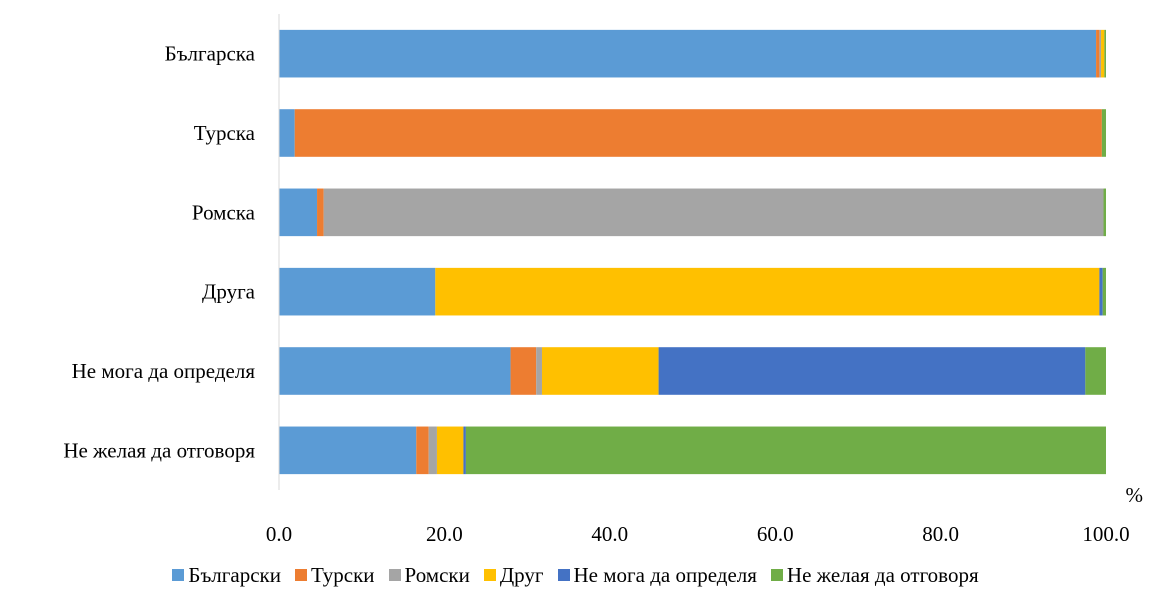 The image size is (1151, 590). I want to click on x-unit-label: %, so click(1135, 495).